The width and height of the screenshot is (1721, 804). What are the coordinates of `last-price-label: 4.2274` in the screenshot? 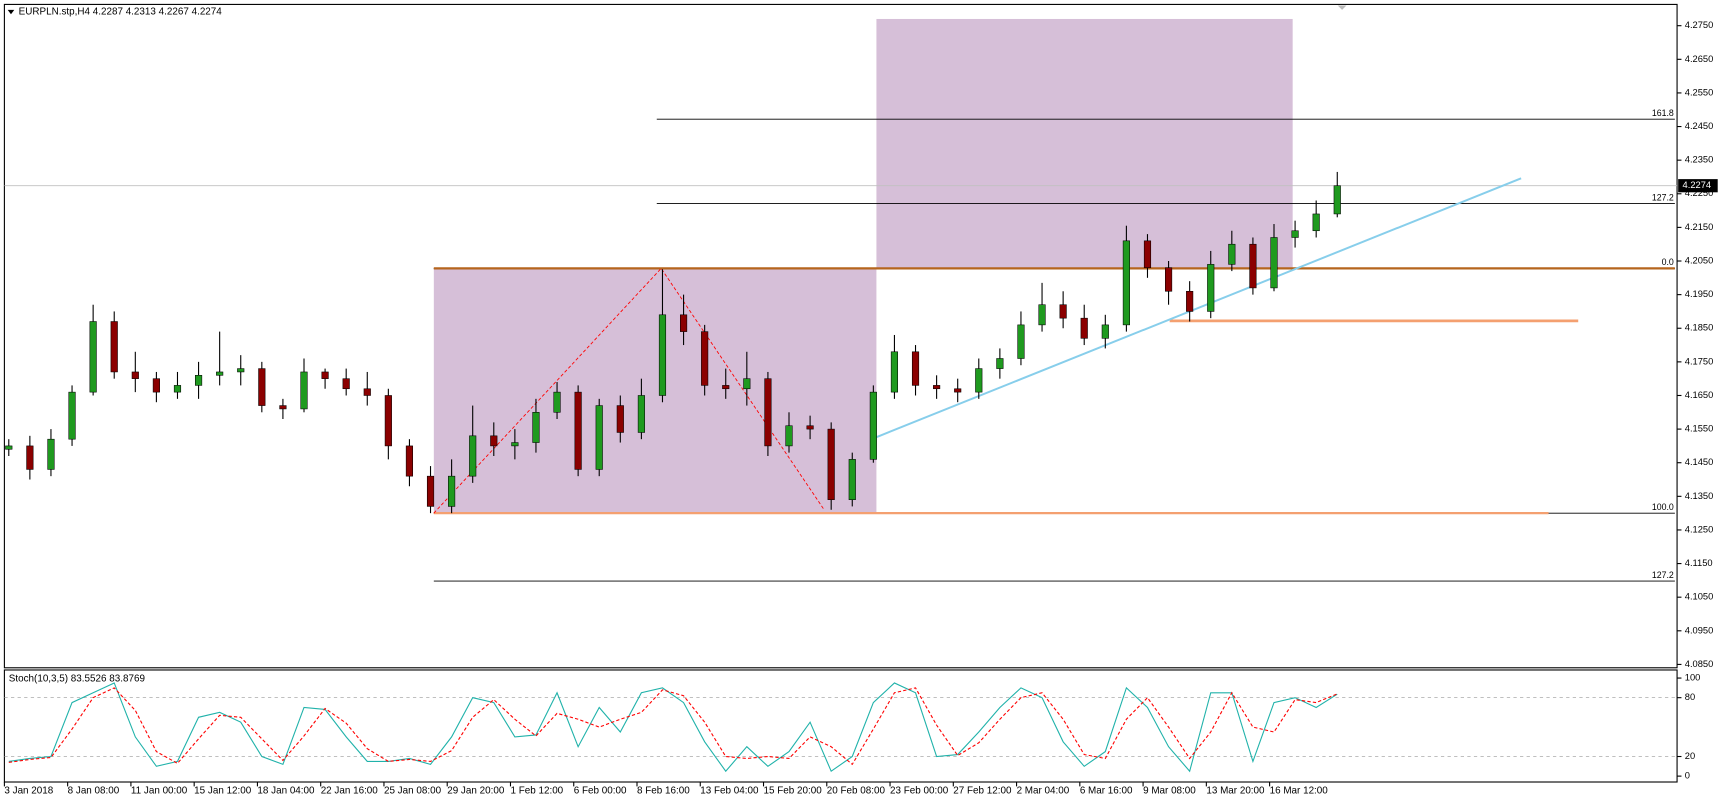 It's located at (1697, 185).